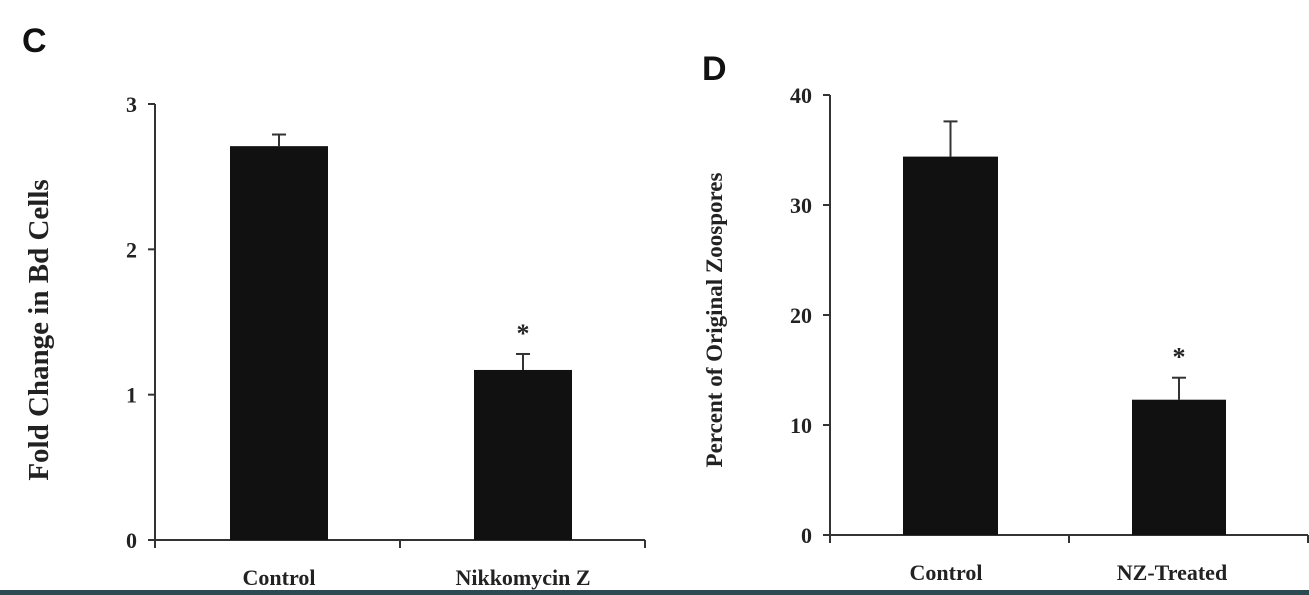  Describe the element at coordinates (1179, 467) in the screenshot. I see `bar-nz-treated` at that location.